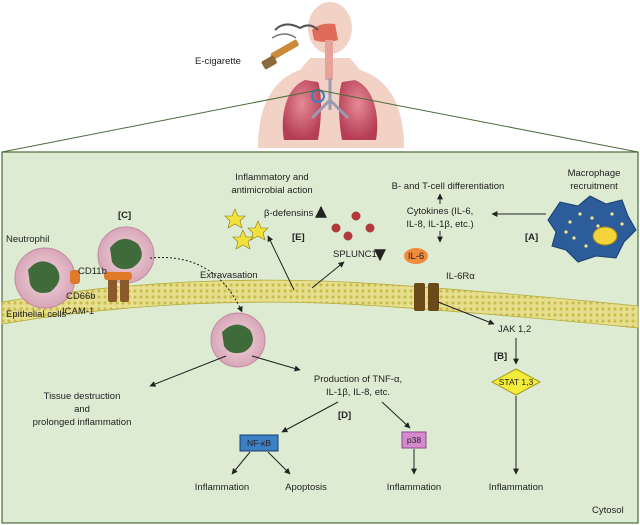  Describe the element at coordinates (101, 286) in the screenshot. I see `adhesion-molecules-icon` at that location.